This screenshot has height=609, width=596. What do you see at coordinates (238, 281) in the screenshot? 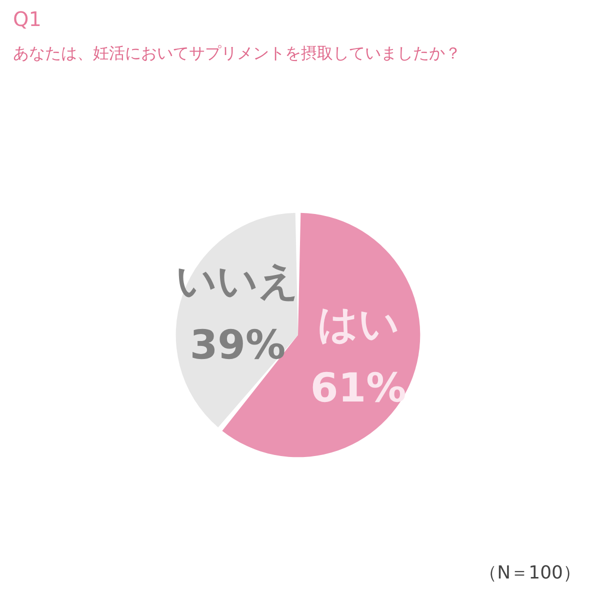
I see `slice-label: いいえ` at bounding box center [238, 281].